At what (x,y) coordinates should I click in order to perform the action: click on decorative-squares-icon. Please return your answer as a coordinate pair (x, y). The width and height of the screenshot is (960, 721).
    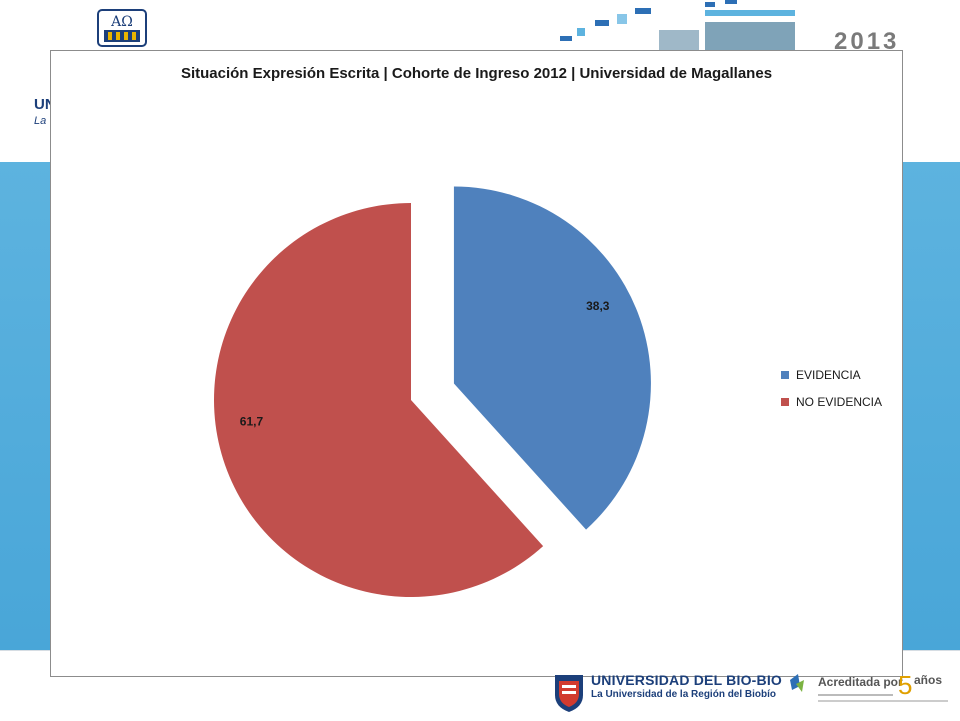
    Looking at the image, I should click on (677, 25).